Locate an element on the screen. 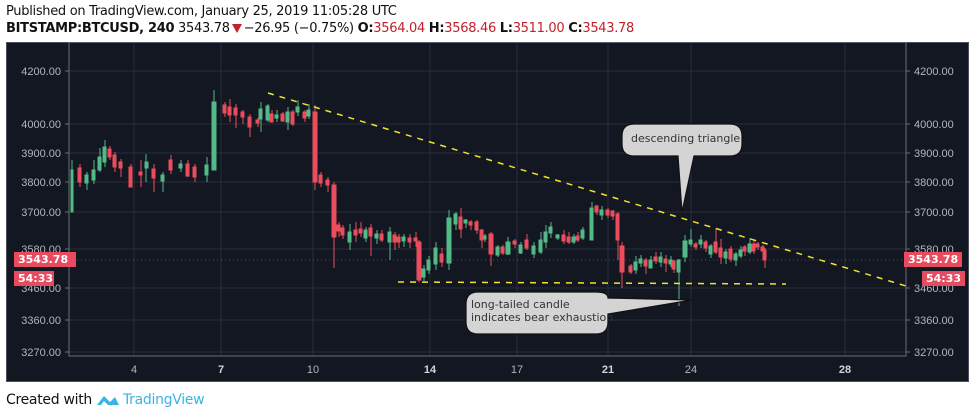 The width and height of the screenshot is (975, 418). last-price: 3543.78 is located at coordinates (204, 28).